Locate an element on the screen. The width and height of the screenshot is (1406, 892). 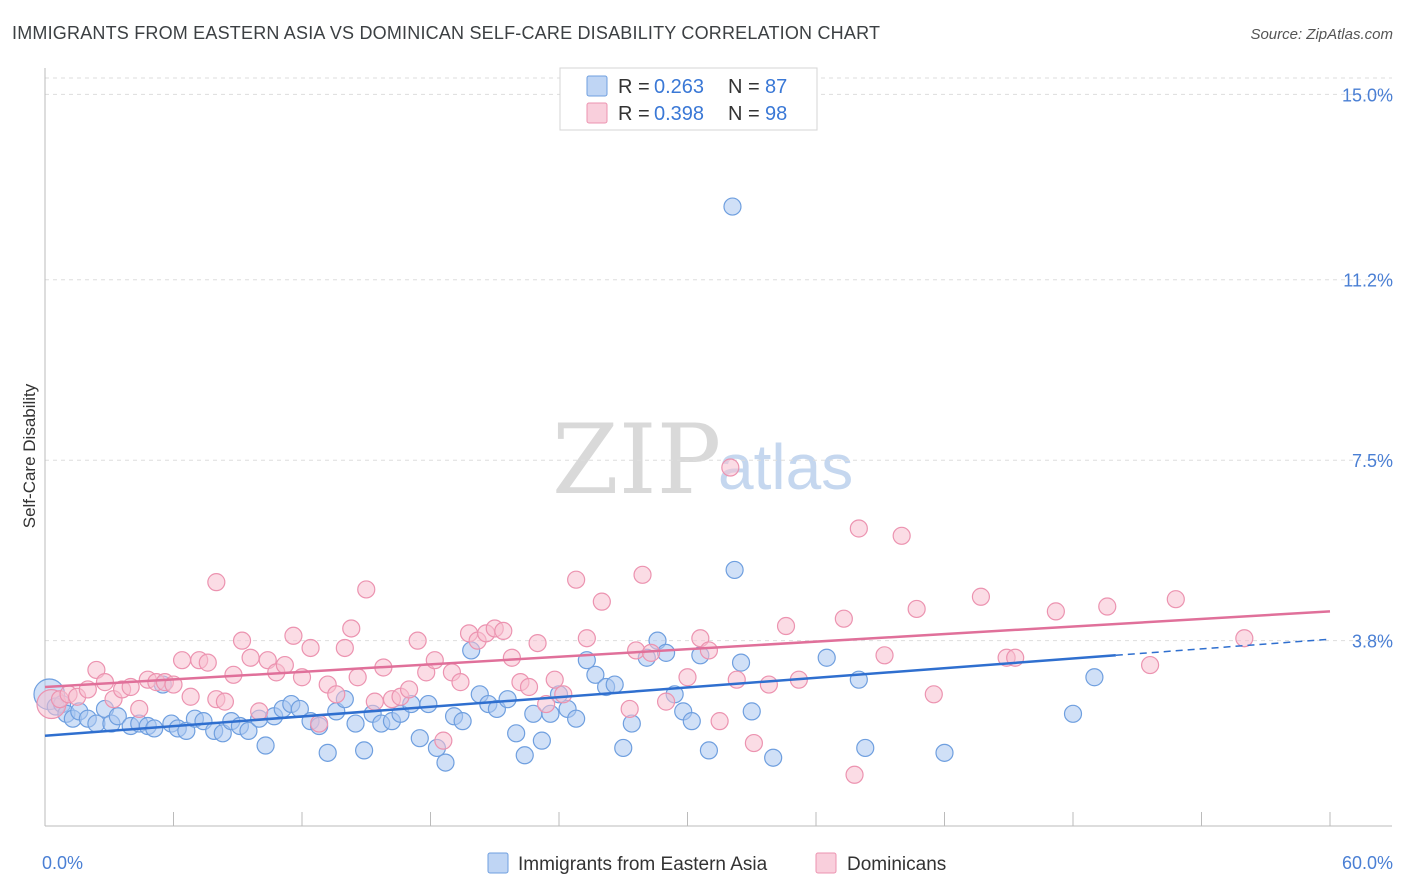
trend-lines is located at coordinates (687, 674).